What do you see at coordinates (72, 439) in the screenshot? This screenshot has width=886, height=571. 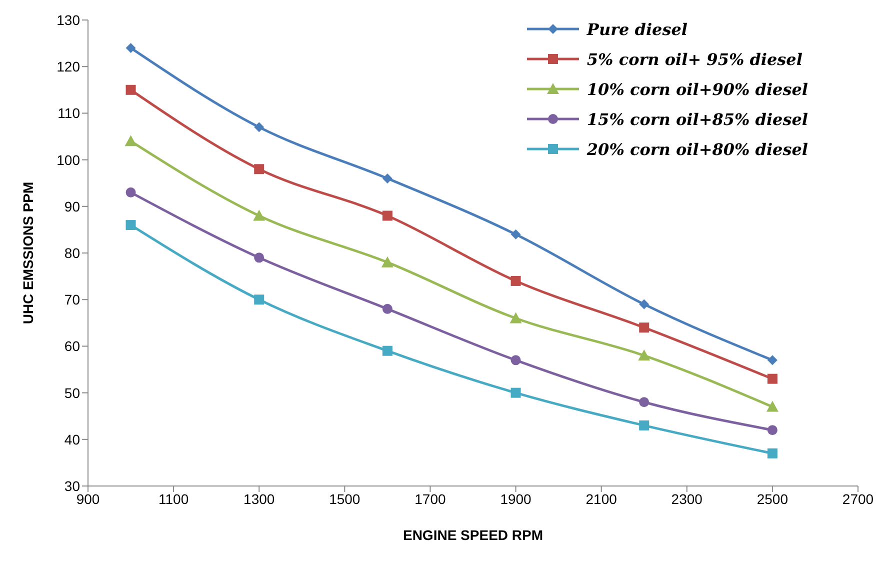 I see `y-tick-label: 40` at bounding box center [72, 439].